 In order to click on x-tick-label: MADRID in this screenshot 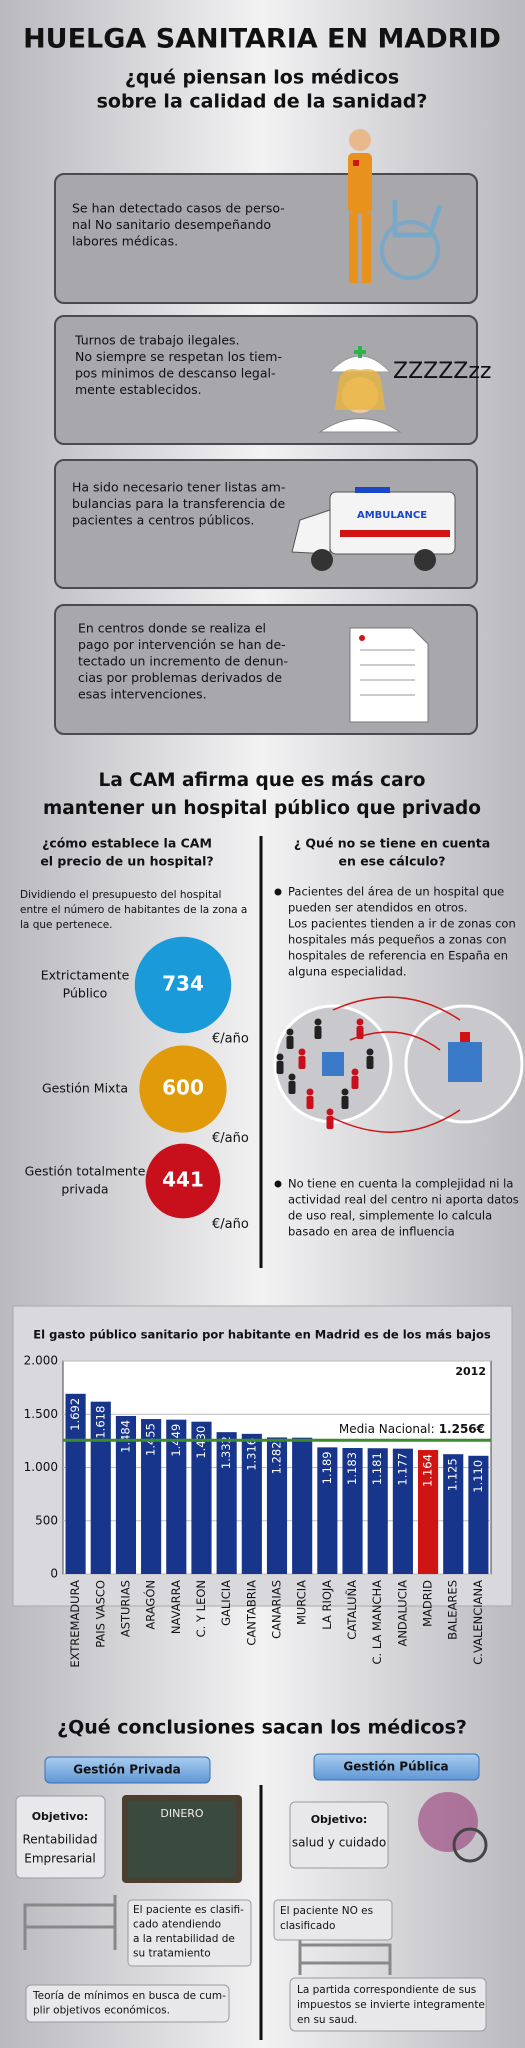, I will do `click(428, 1603)`.